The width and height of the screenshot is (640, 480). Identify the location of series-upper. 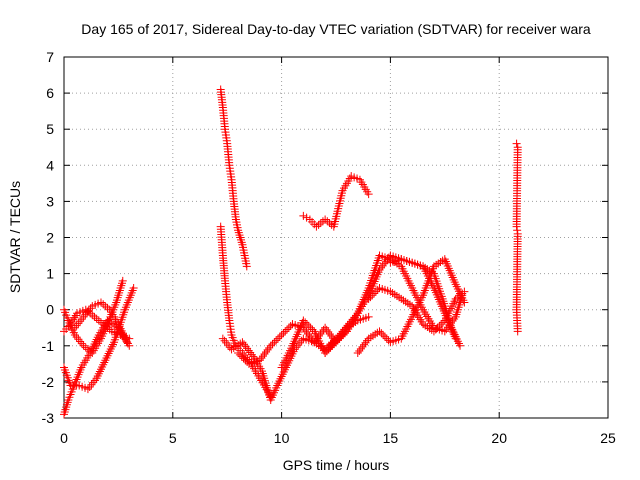
(336, 201).